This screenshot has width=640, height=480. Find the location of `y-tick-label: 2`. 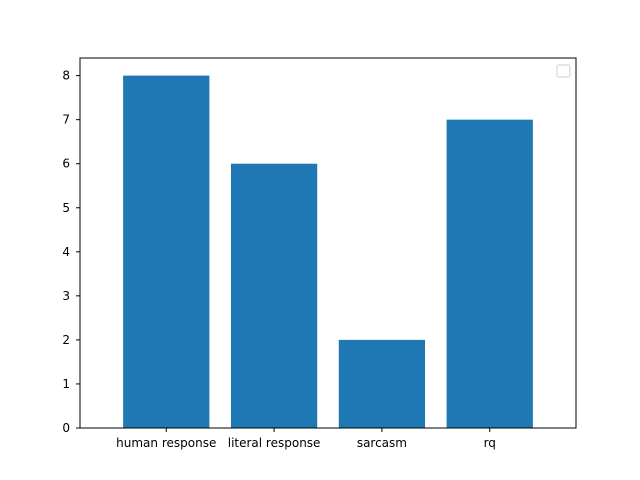

y-tick-label: 2 is located at coordinates (66, 340).